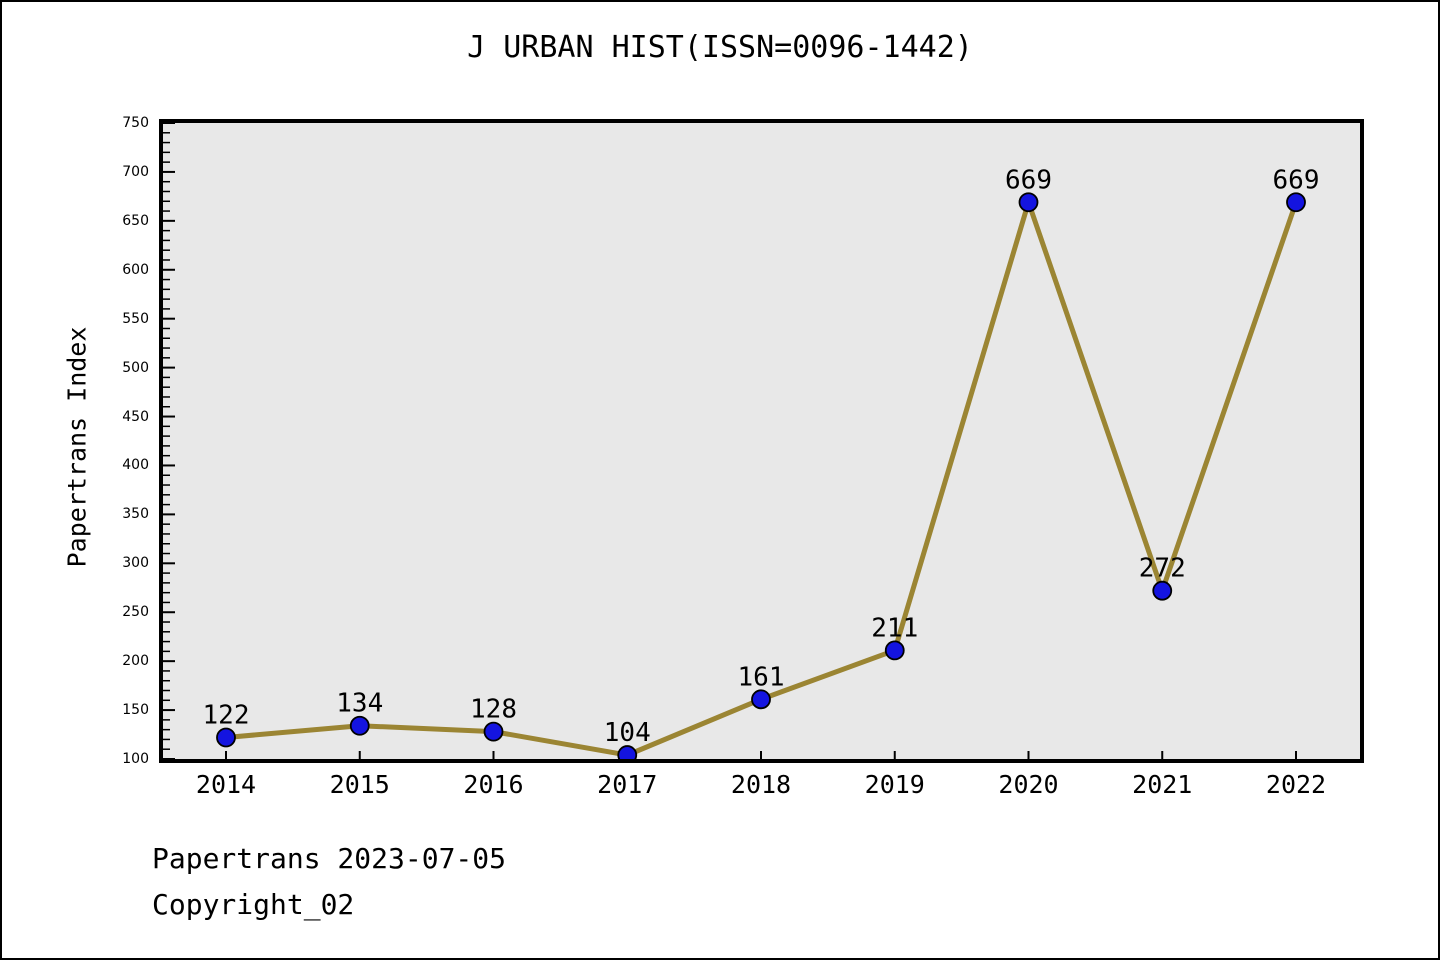 The image size is (1440, 960). What do you see at coordinates (894, 784) in the screenshot?
I see `x-tick-label: 2019` at bounding box center [894, 784].